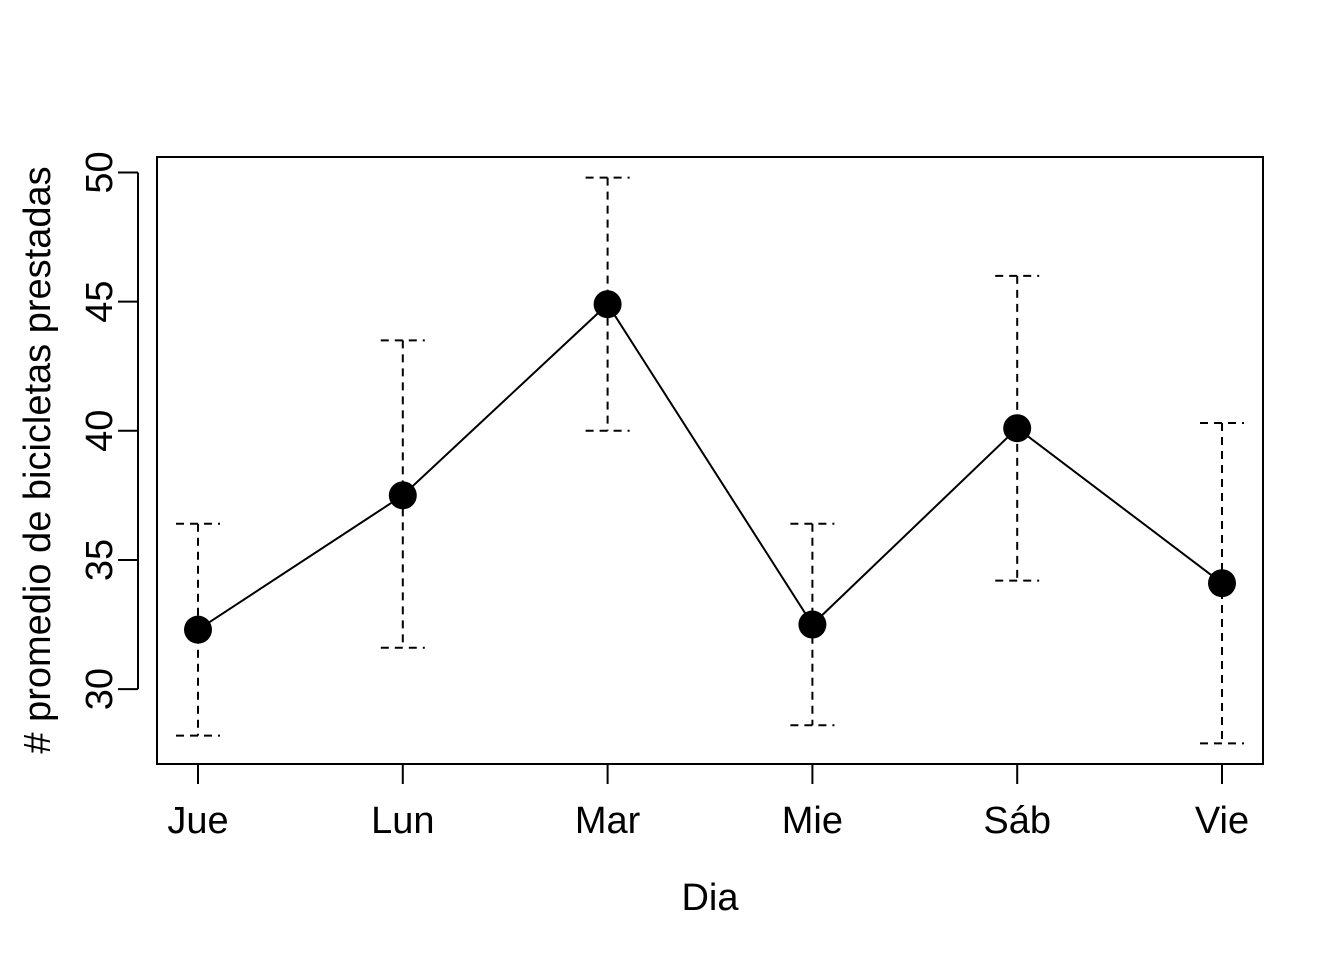  What do you see at coordinates (100, 172) in the screenshot?
I see `y-tick-label: 50` at bounding box center [100, 172].